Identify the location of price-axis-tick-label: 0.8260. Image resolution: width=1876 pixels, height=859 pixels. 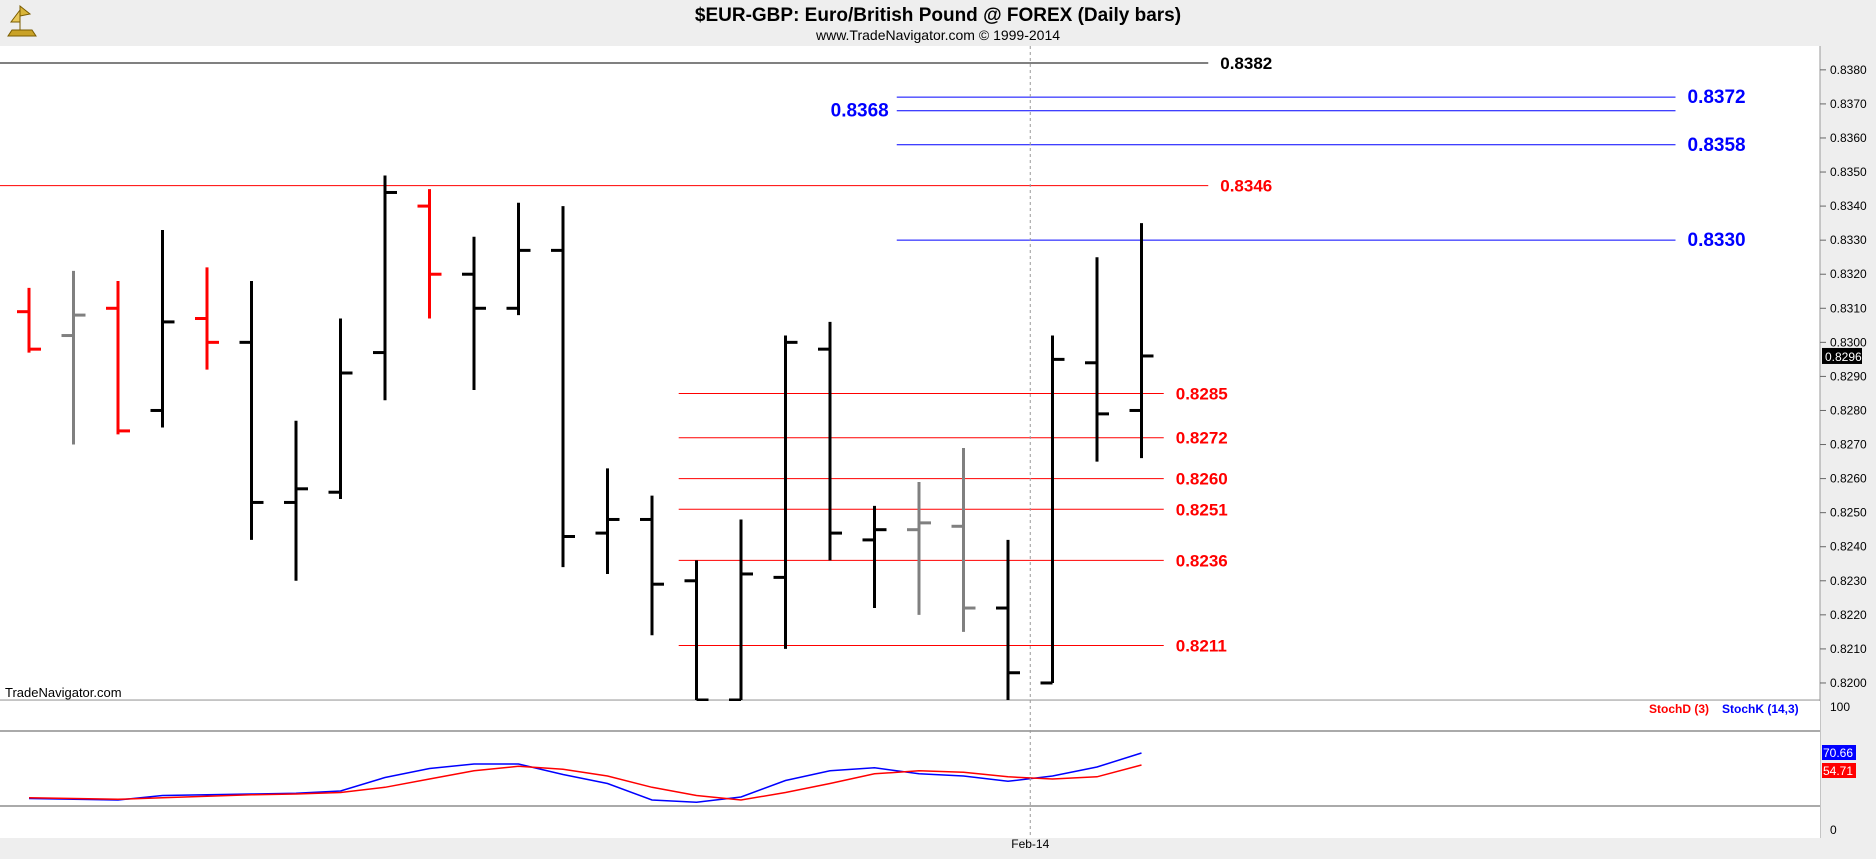
(1848, 479).